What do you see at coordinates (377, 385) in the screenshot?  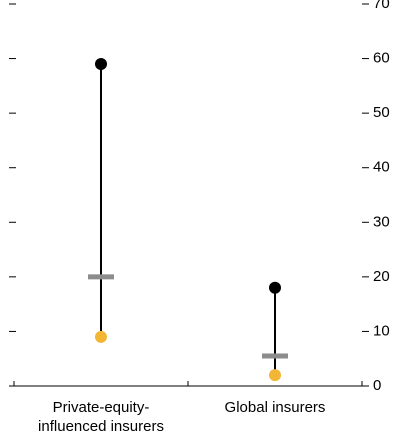 I see `y-tick-label: 0` at bounding box center [377, 385].